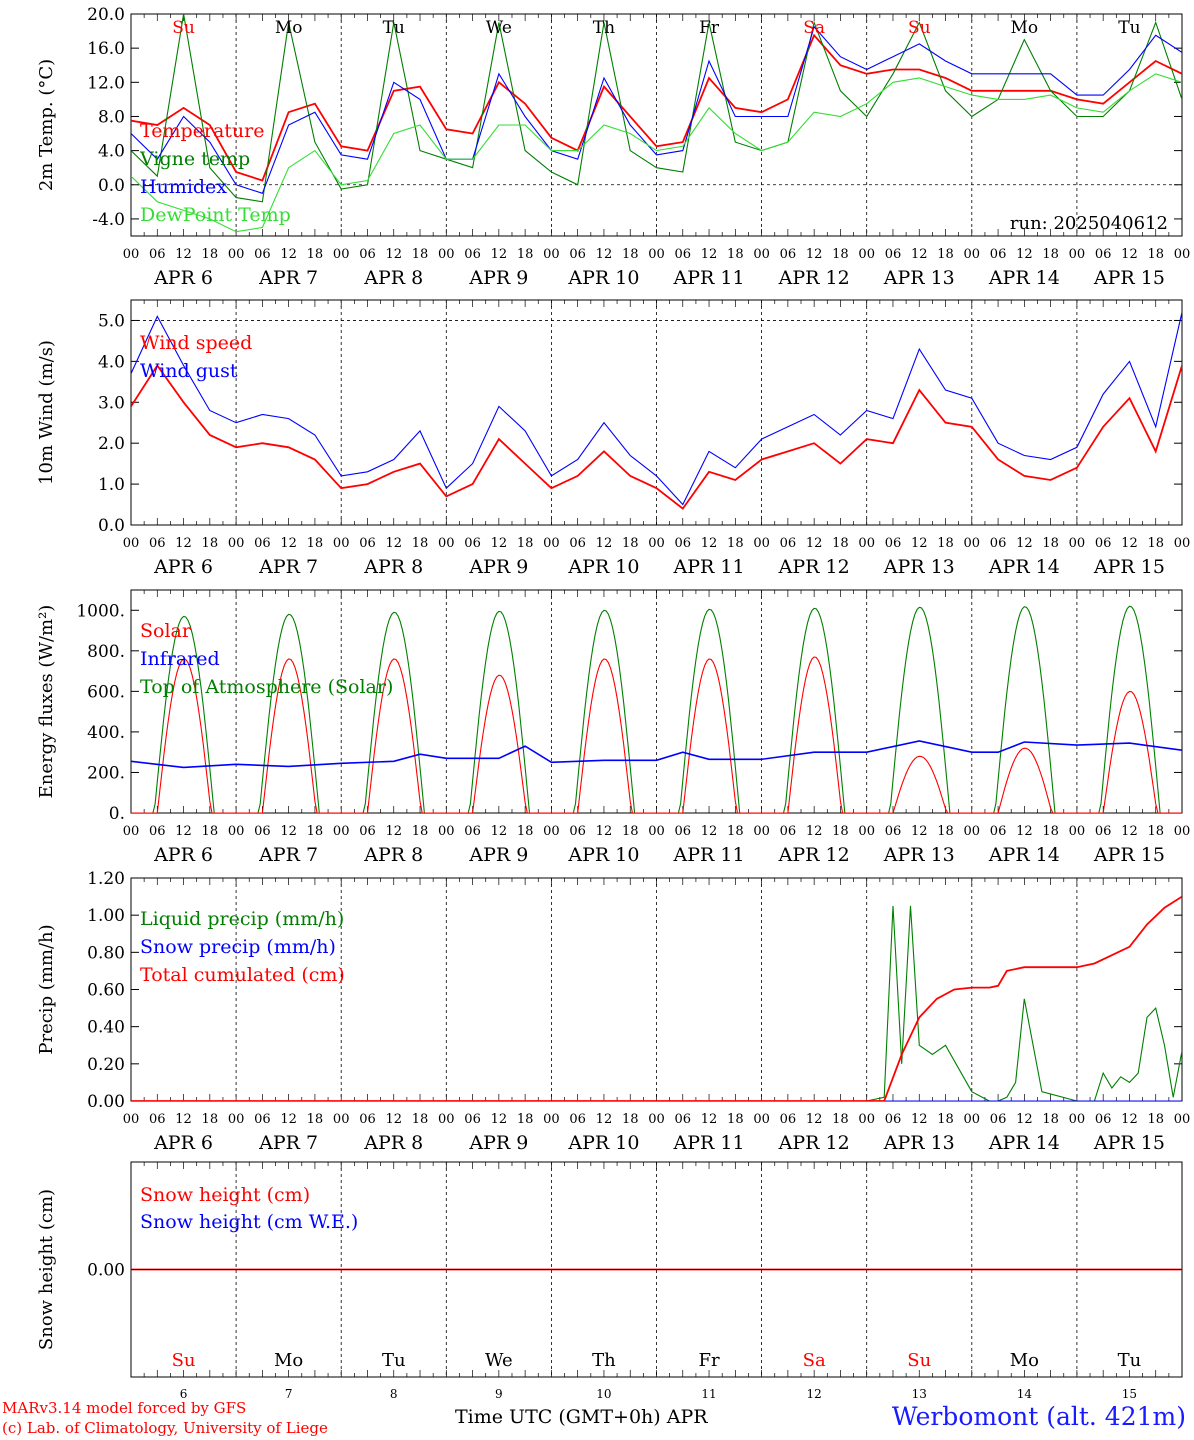  Describe the element at coordinates (919, 1360) in the screenshot. I see `bottom-weekday-label: Su` at that location.